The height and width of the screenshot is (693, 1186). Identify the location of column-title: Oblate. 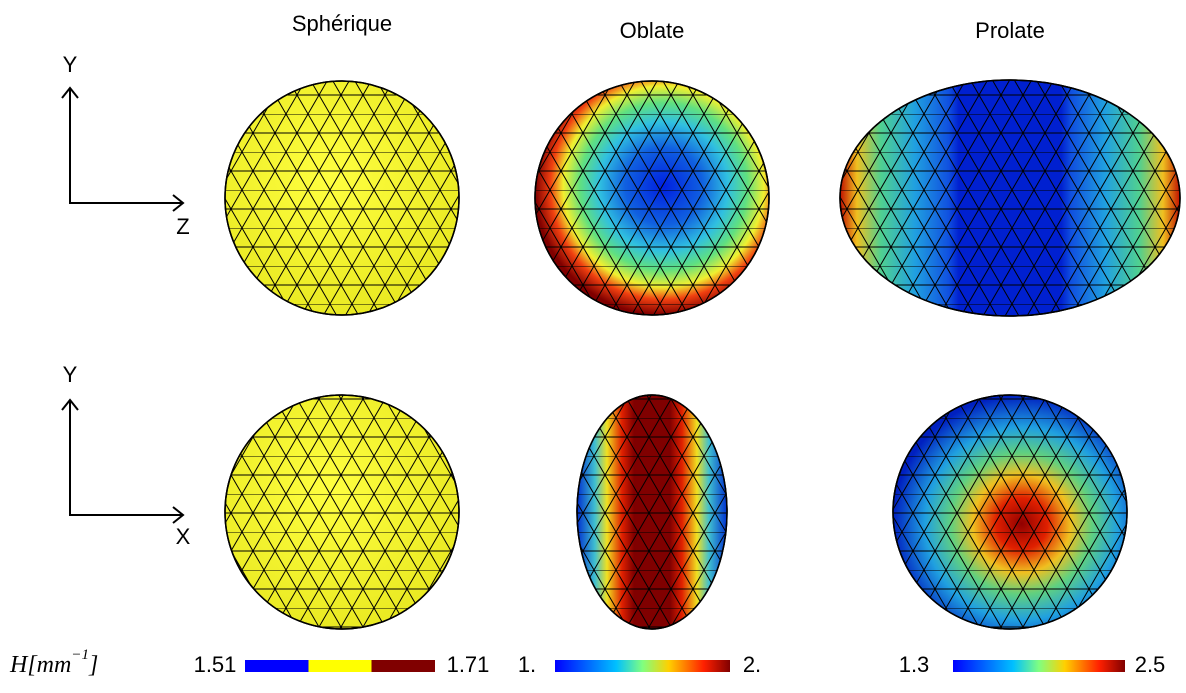
(652, 30).